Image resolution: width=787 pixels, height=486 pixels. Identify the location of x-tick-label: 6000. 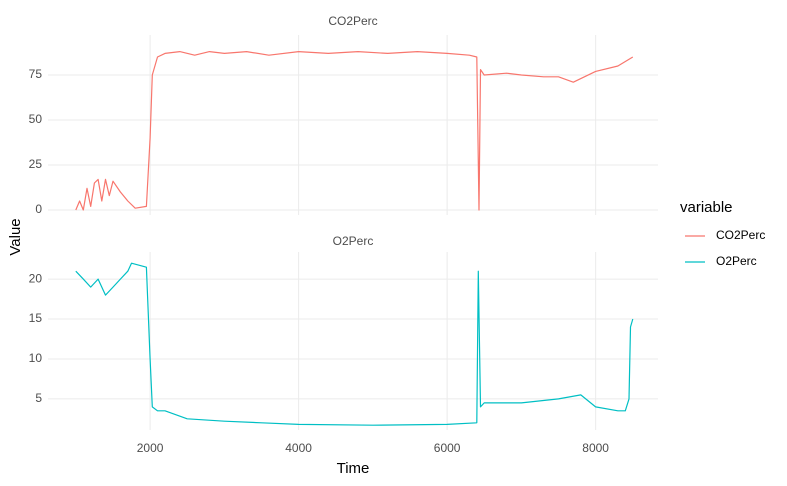
(447, 448).